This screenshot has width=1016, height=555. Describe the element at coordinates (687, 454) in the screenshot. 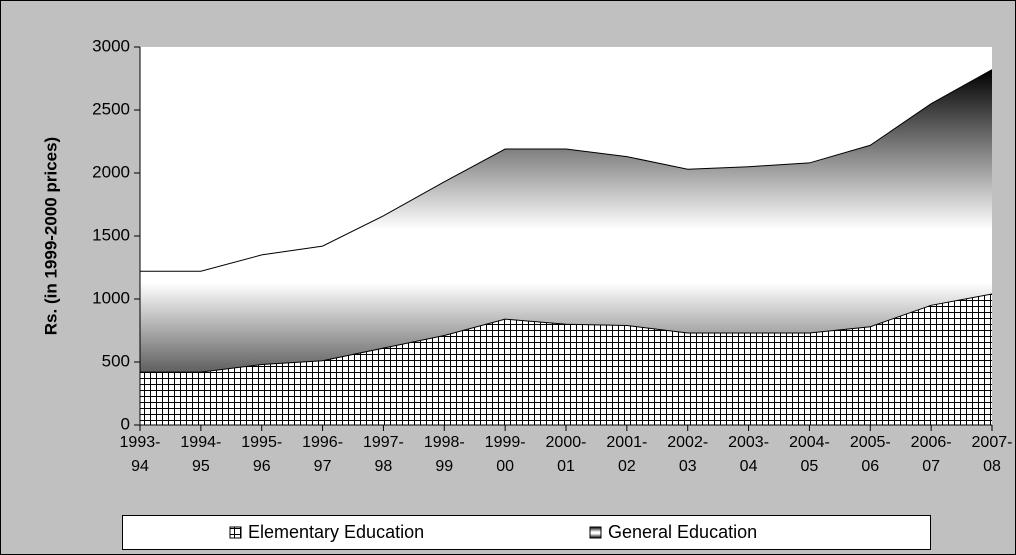

I see `x-tick-label: 2002-03` at that location.